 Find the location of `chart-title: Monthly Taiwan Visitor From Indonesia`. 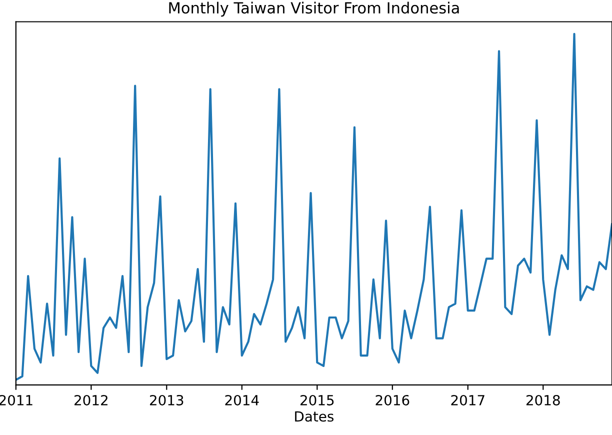

chart-title: Monthly Taiwan Visitor From Indonesia is located at coordinates (314, 9).